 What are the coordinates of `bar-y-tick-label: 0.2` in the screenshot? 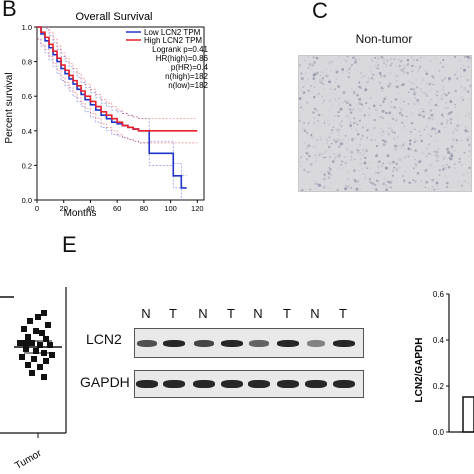 It's located at (439, 386).